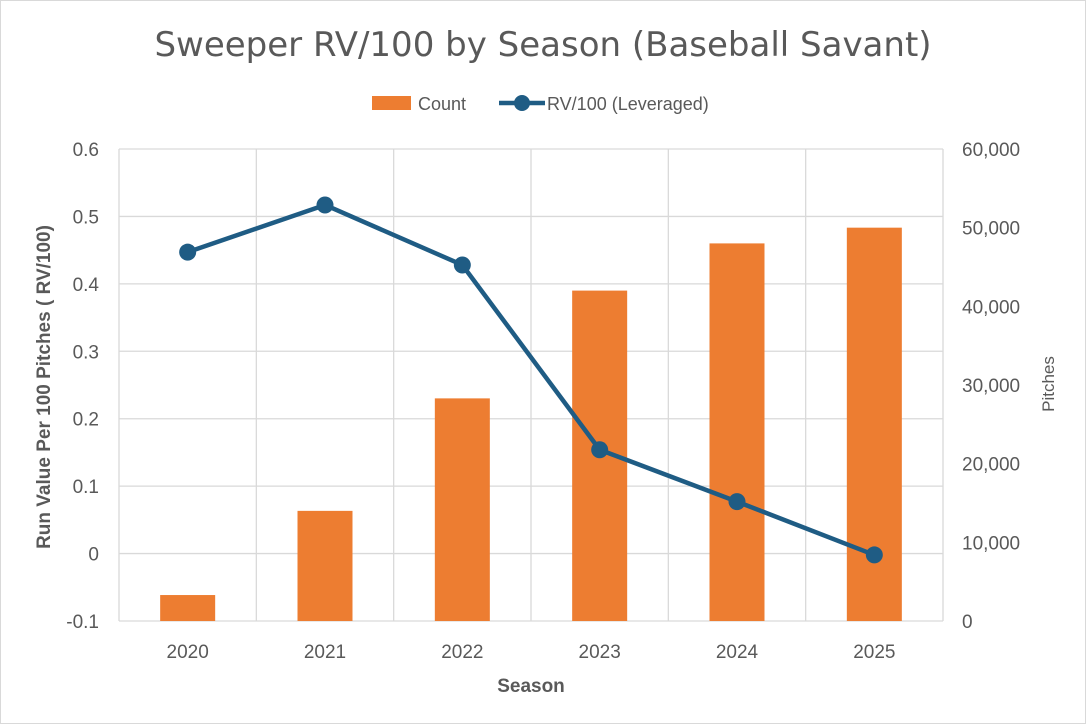 The width and height of the screenshot is (1086, 724). What do you see at coordinates (44, 387) in the screenshot?
I see `y-axis-title: Run Value Per 100 Pitches ( RV/100)` at bounding box center [44, 387].